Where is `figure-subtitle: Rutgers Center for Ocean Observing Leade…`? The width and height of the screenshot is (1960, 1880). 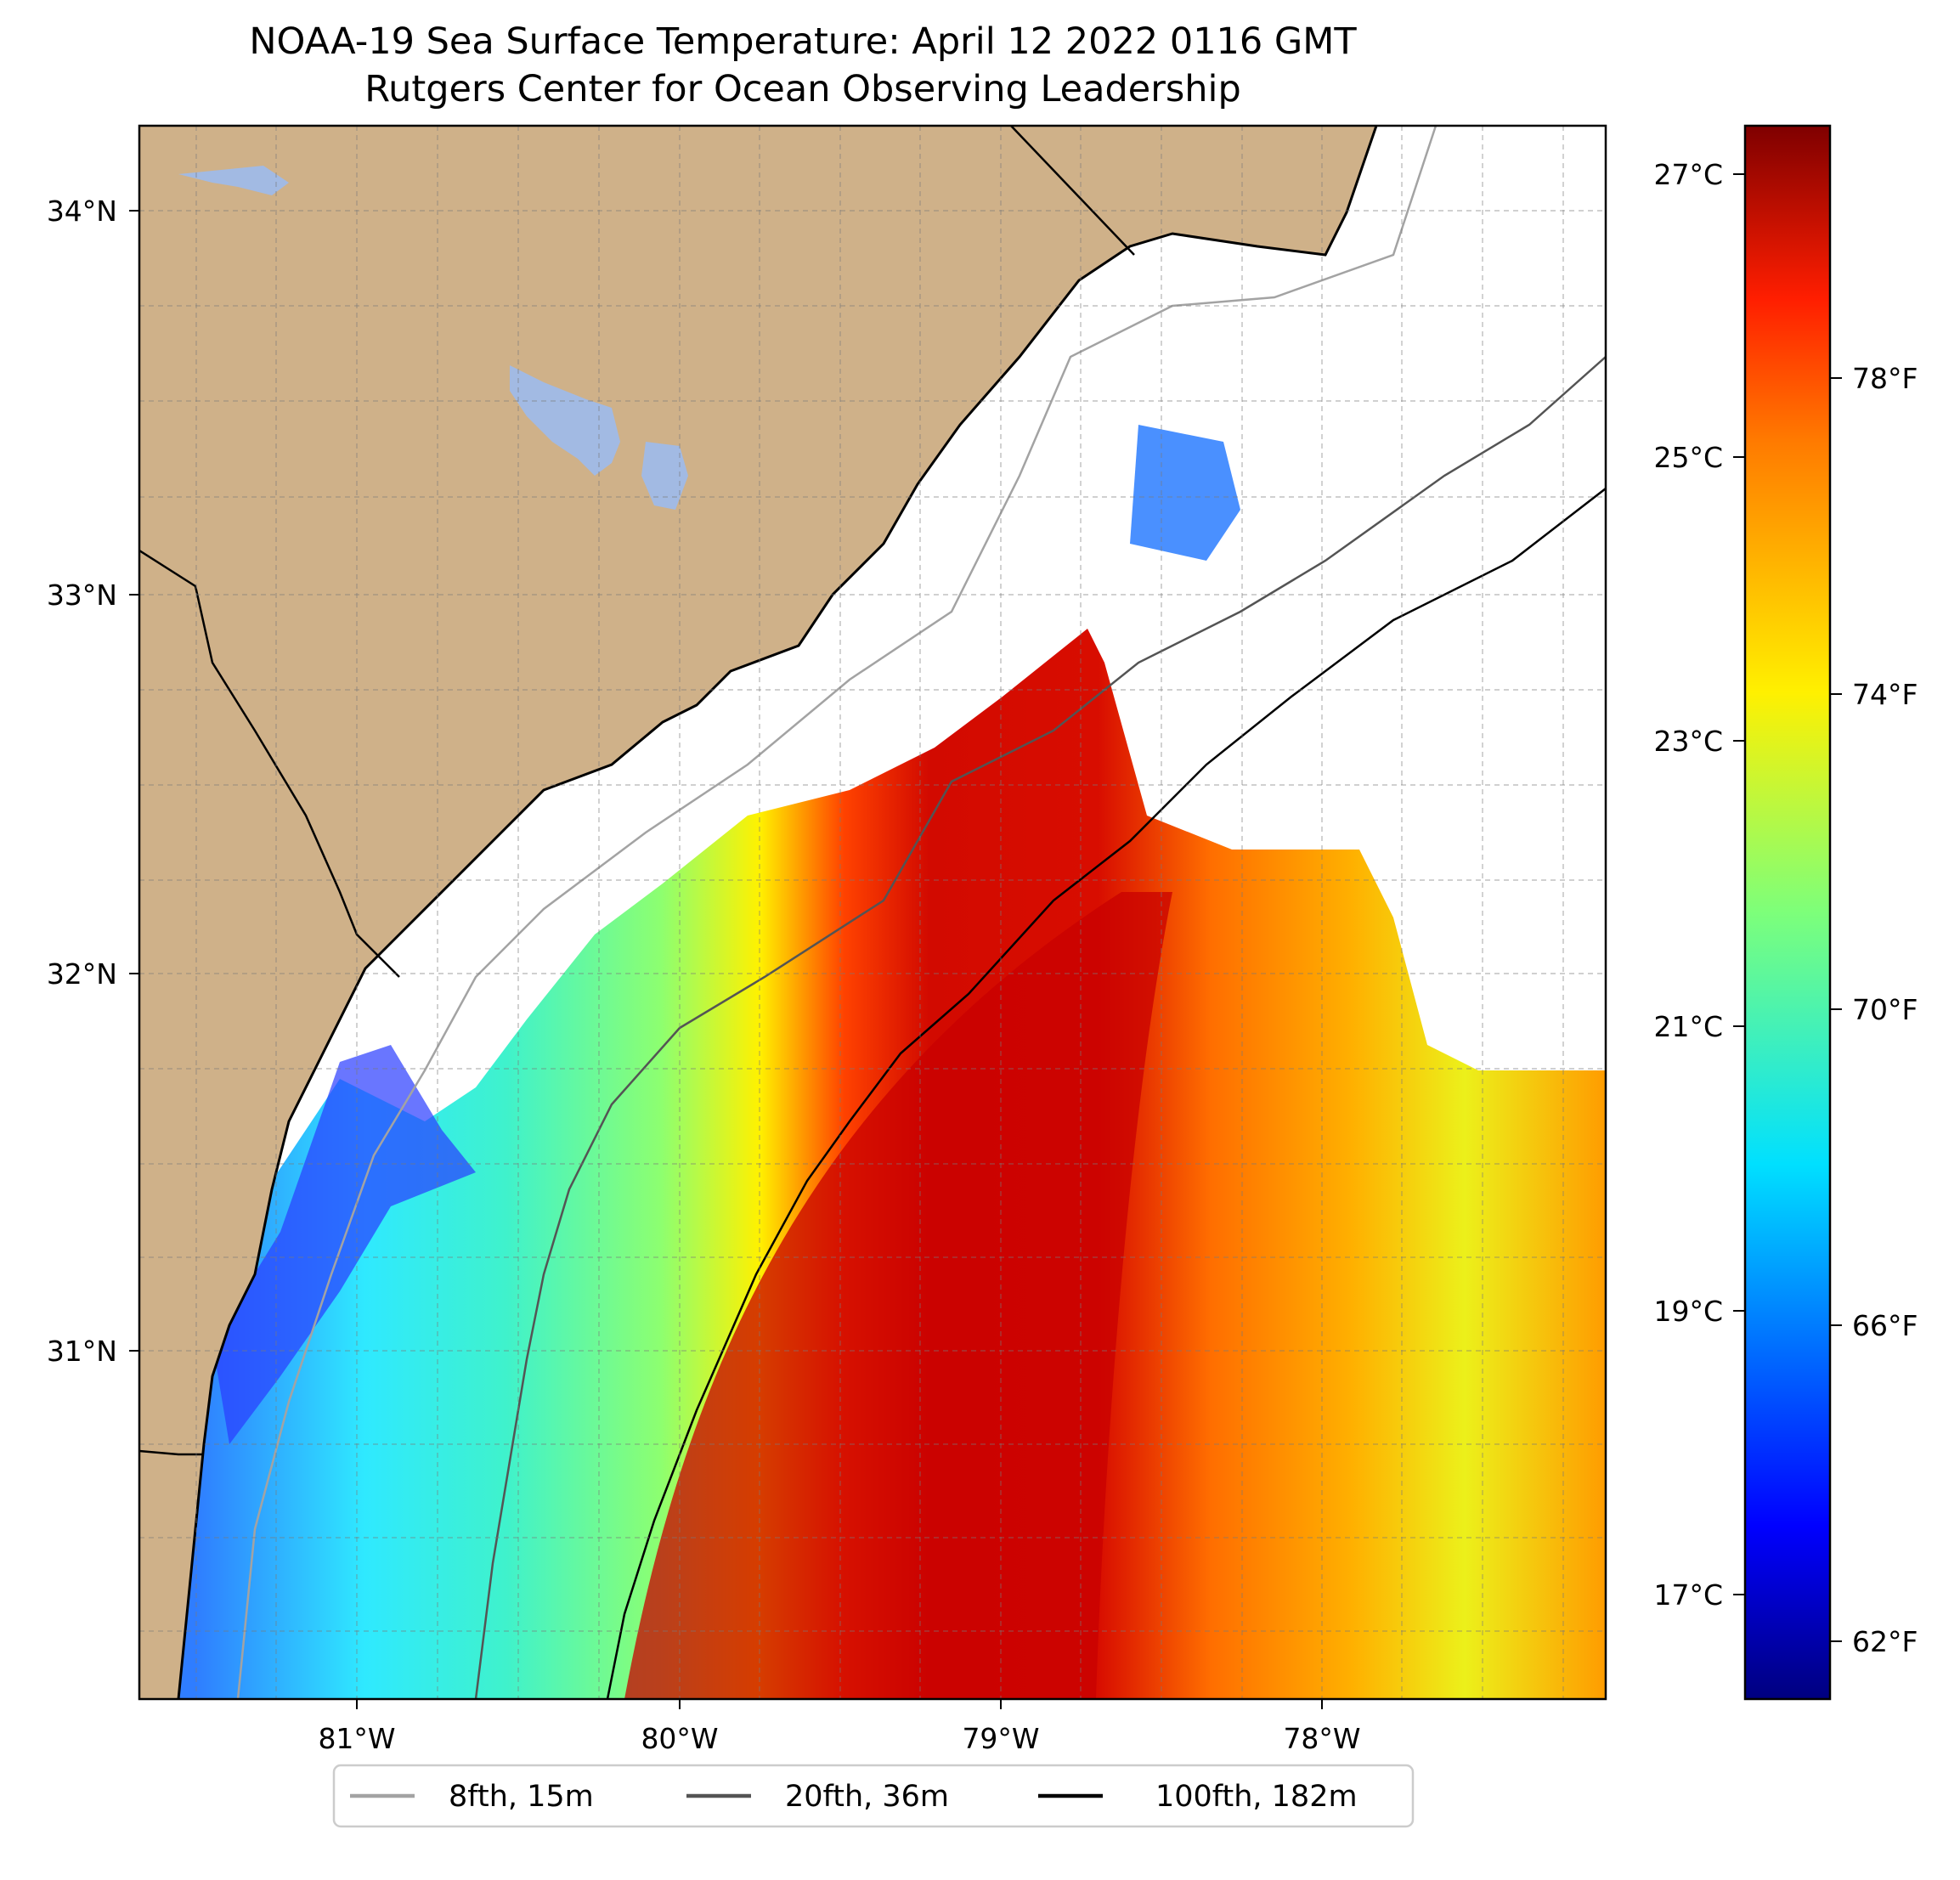
figure-subtitle: Rutgers Center for Ocean Observing Leade… is located at coordinates (803, 89).